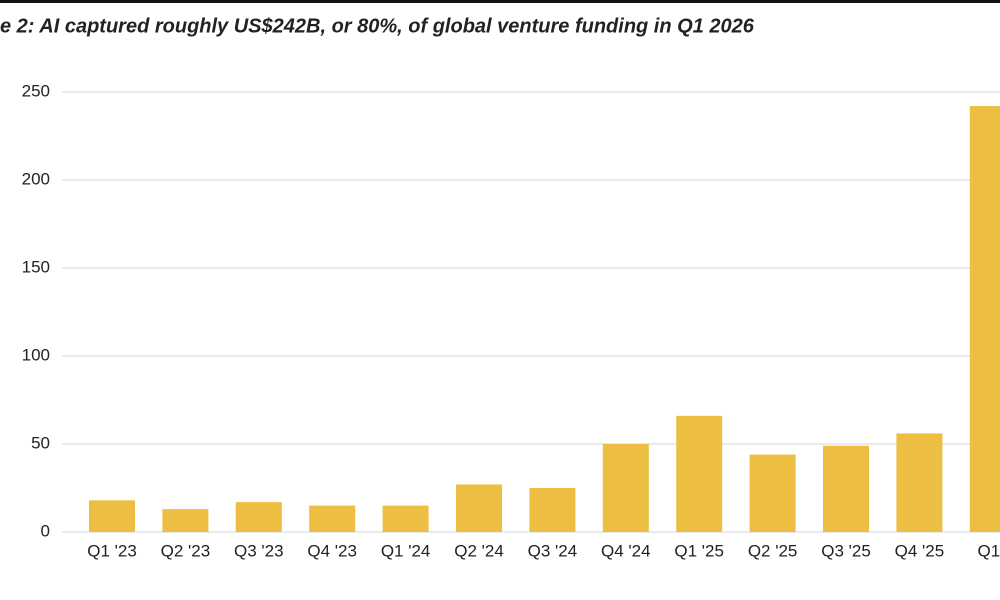 Image resolution: width=1000 pixels, height=600 pixels. What do you see at coordinates (186, 550) in the screenshot?
I see `x-tick-label: Q2 '23` at bounding box center [186, 550].